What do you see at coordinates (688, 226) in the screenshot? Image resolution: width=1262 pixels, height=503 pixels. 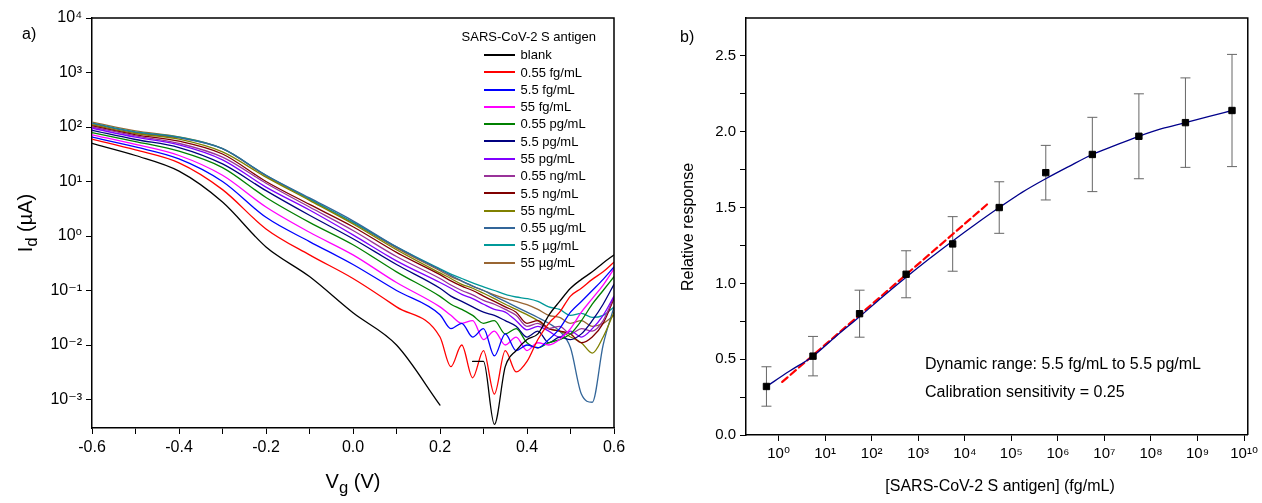 I see `y-axis-title: Relative response` at bounding box center [688, 226].